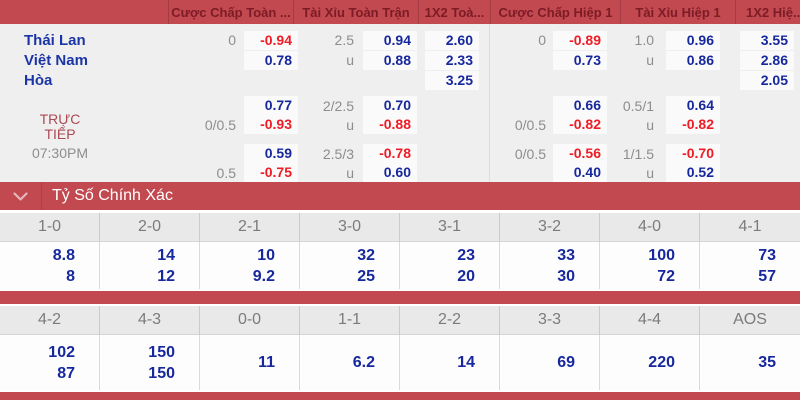 The width and height of the screenshot is (800, 400). I want to click on odds-cell-overunder-half1: 0.52, so click(693, 172).